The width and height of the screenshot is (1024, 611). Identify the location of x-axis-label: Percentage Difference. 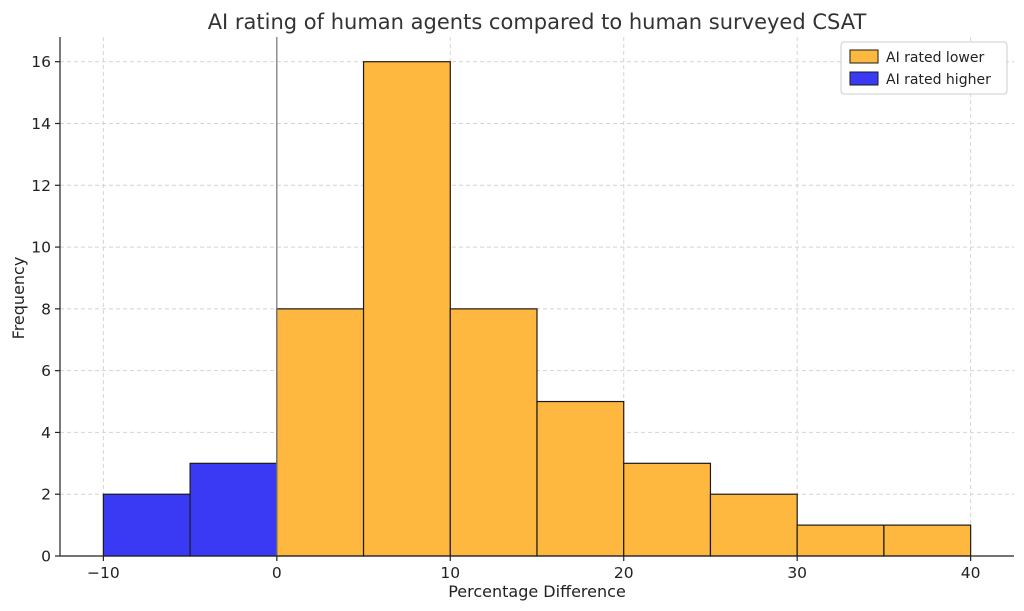
(537, 591).